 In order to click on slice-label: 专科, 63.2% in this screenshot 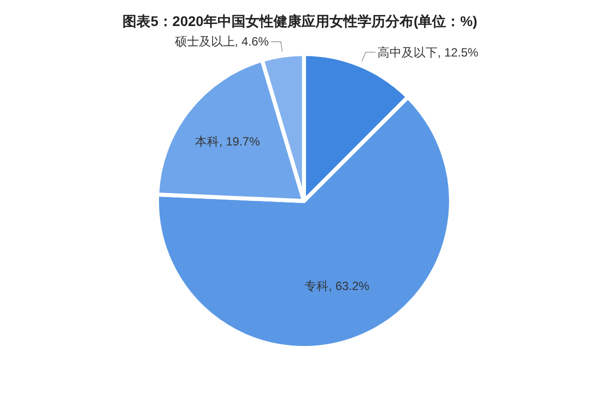, I will do `click(337, 285)`.